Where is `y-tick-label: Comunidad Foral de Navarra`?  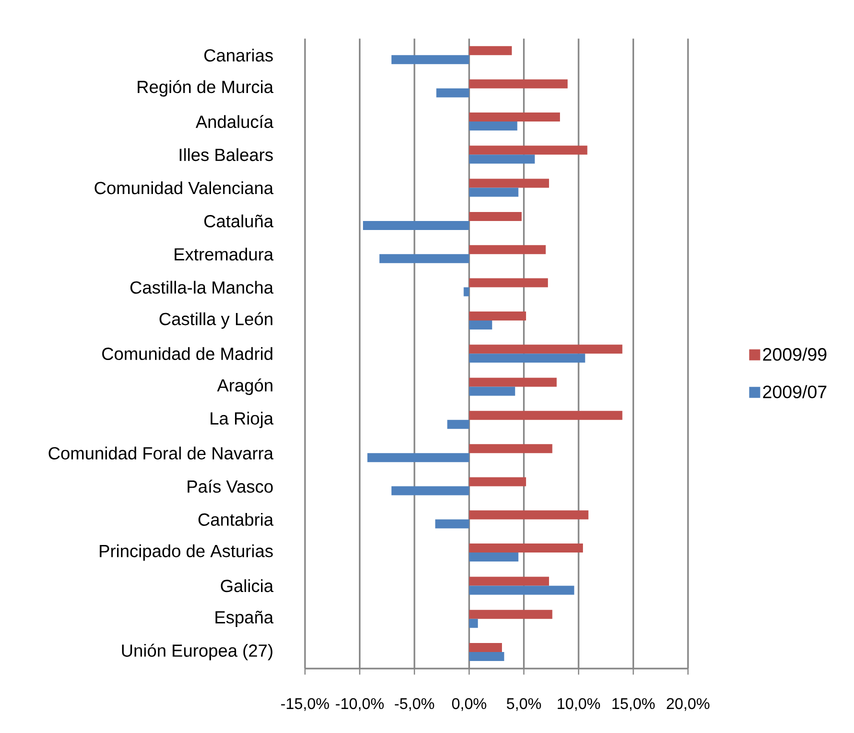 y-tick-label: Comunidad Foral de Navarra is located at coordinates (161, 453).